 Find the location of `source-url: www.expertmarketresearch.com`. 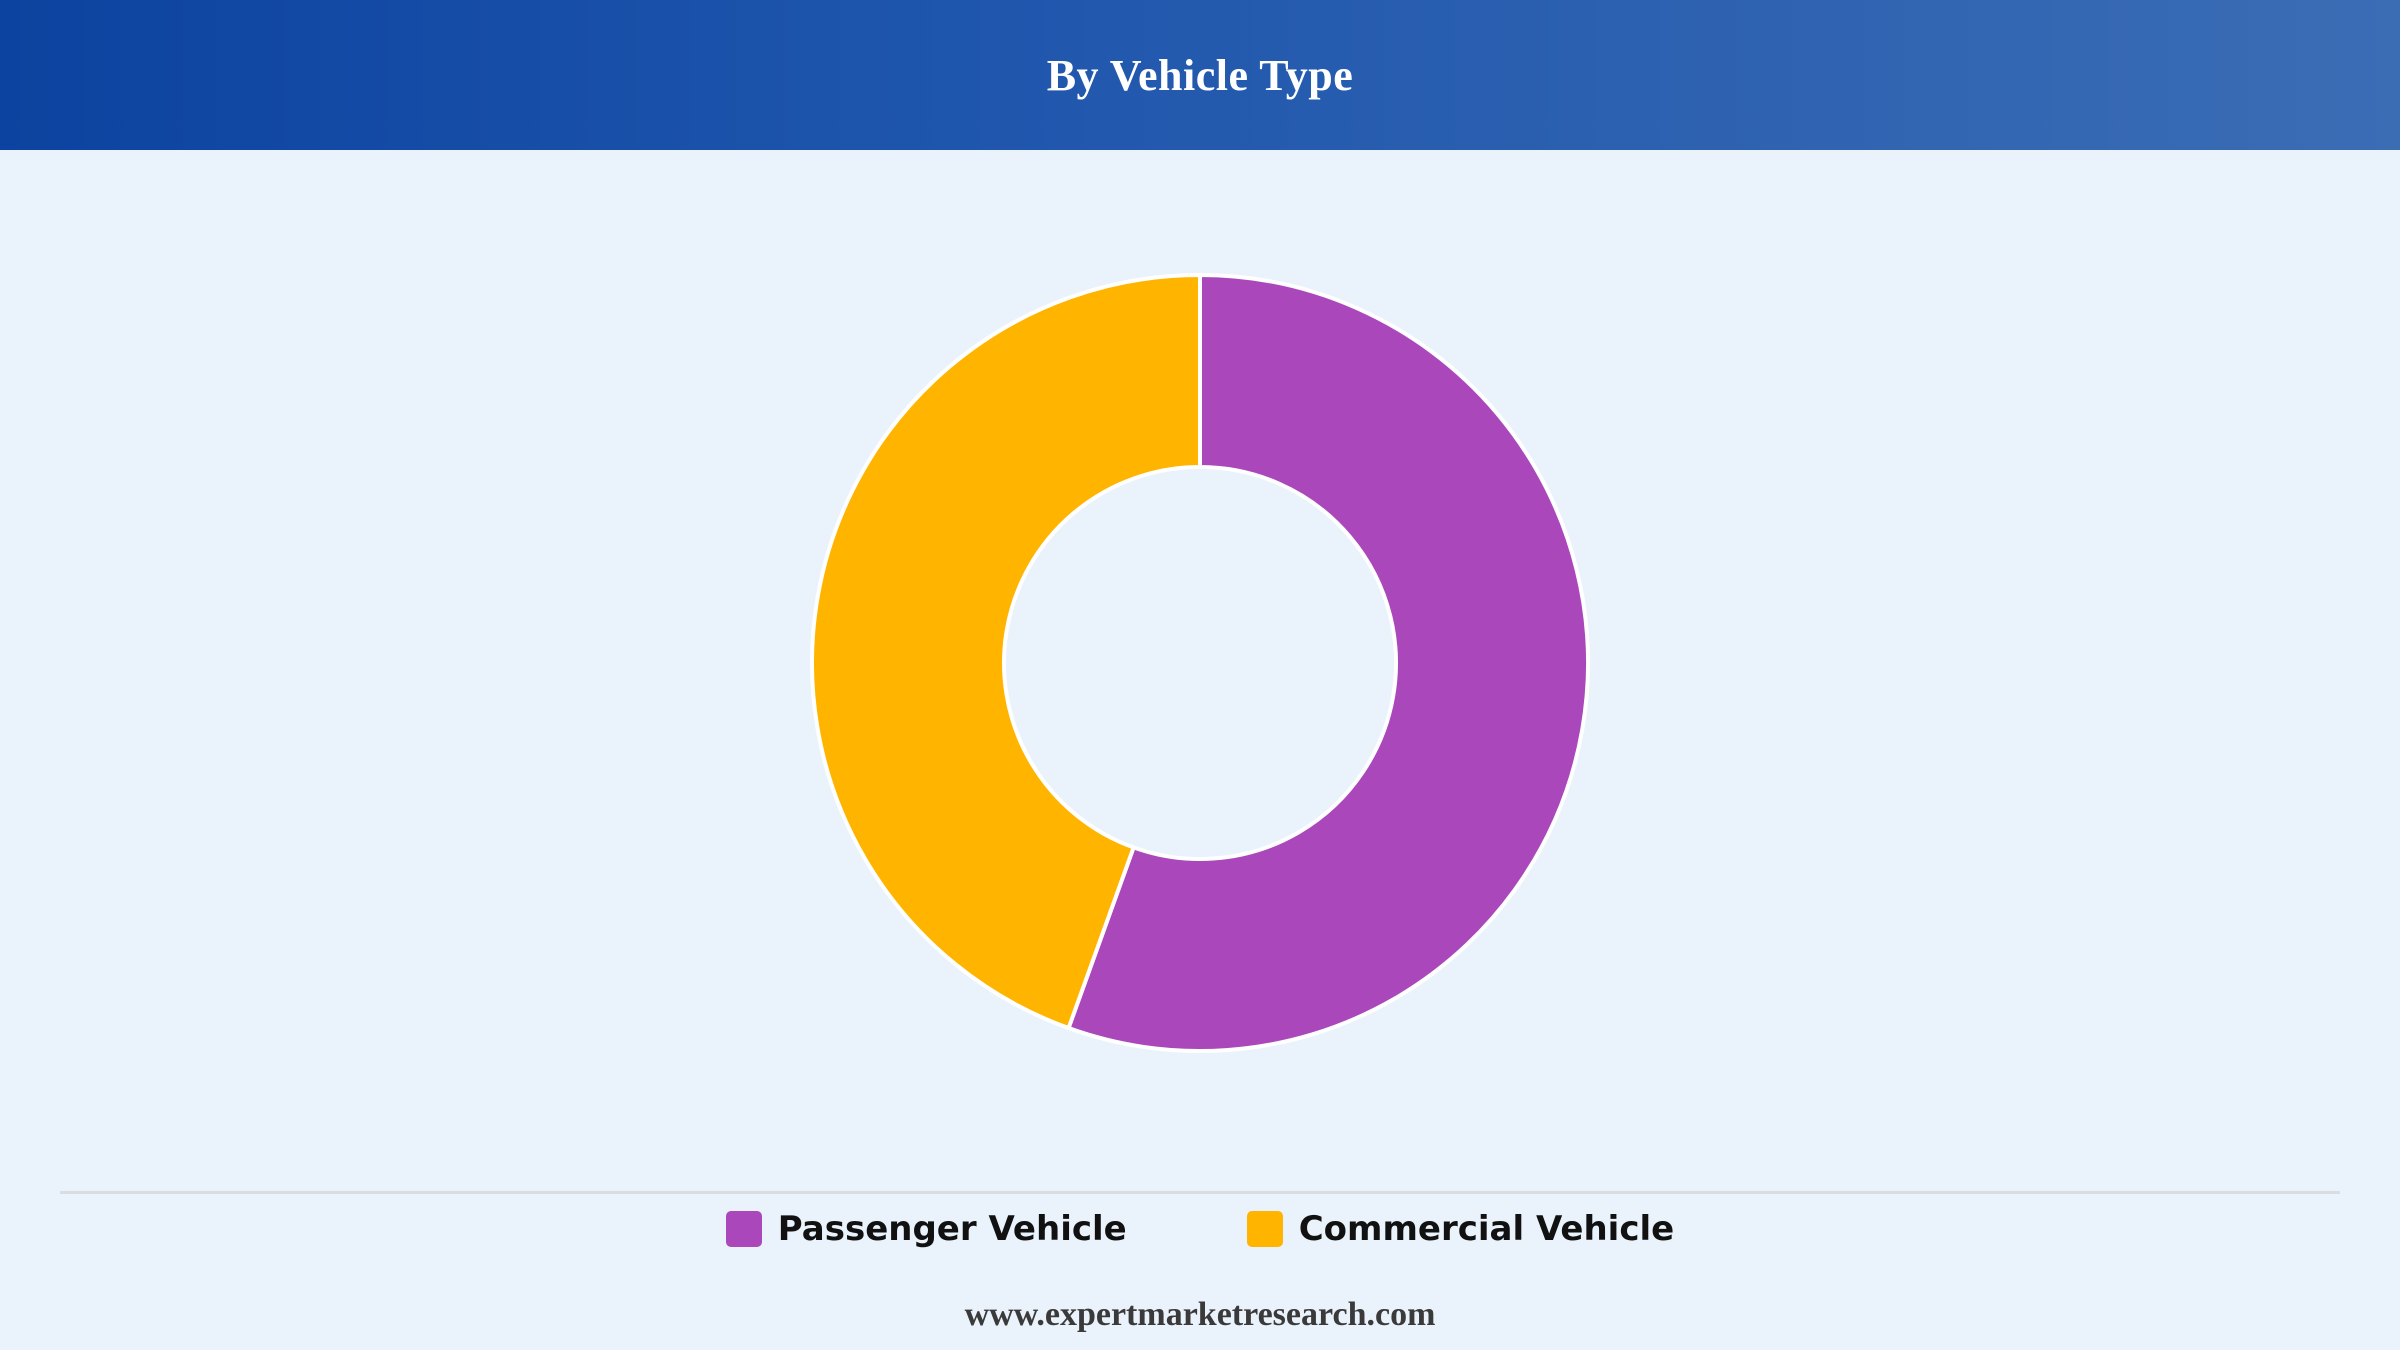

source-url: www.expertmarketresearch.com is located at coordinates (1200, 1314).